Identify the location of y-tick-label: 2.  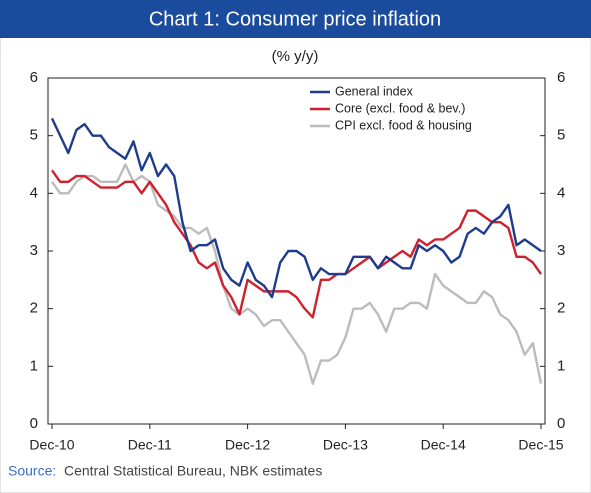
(34, 308).